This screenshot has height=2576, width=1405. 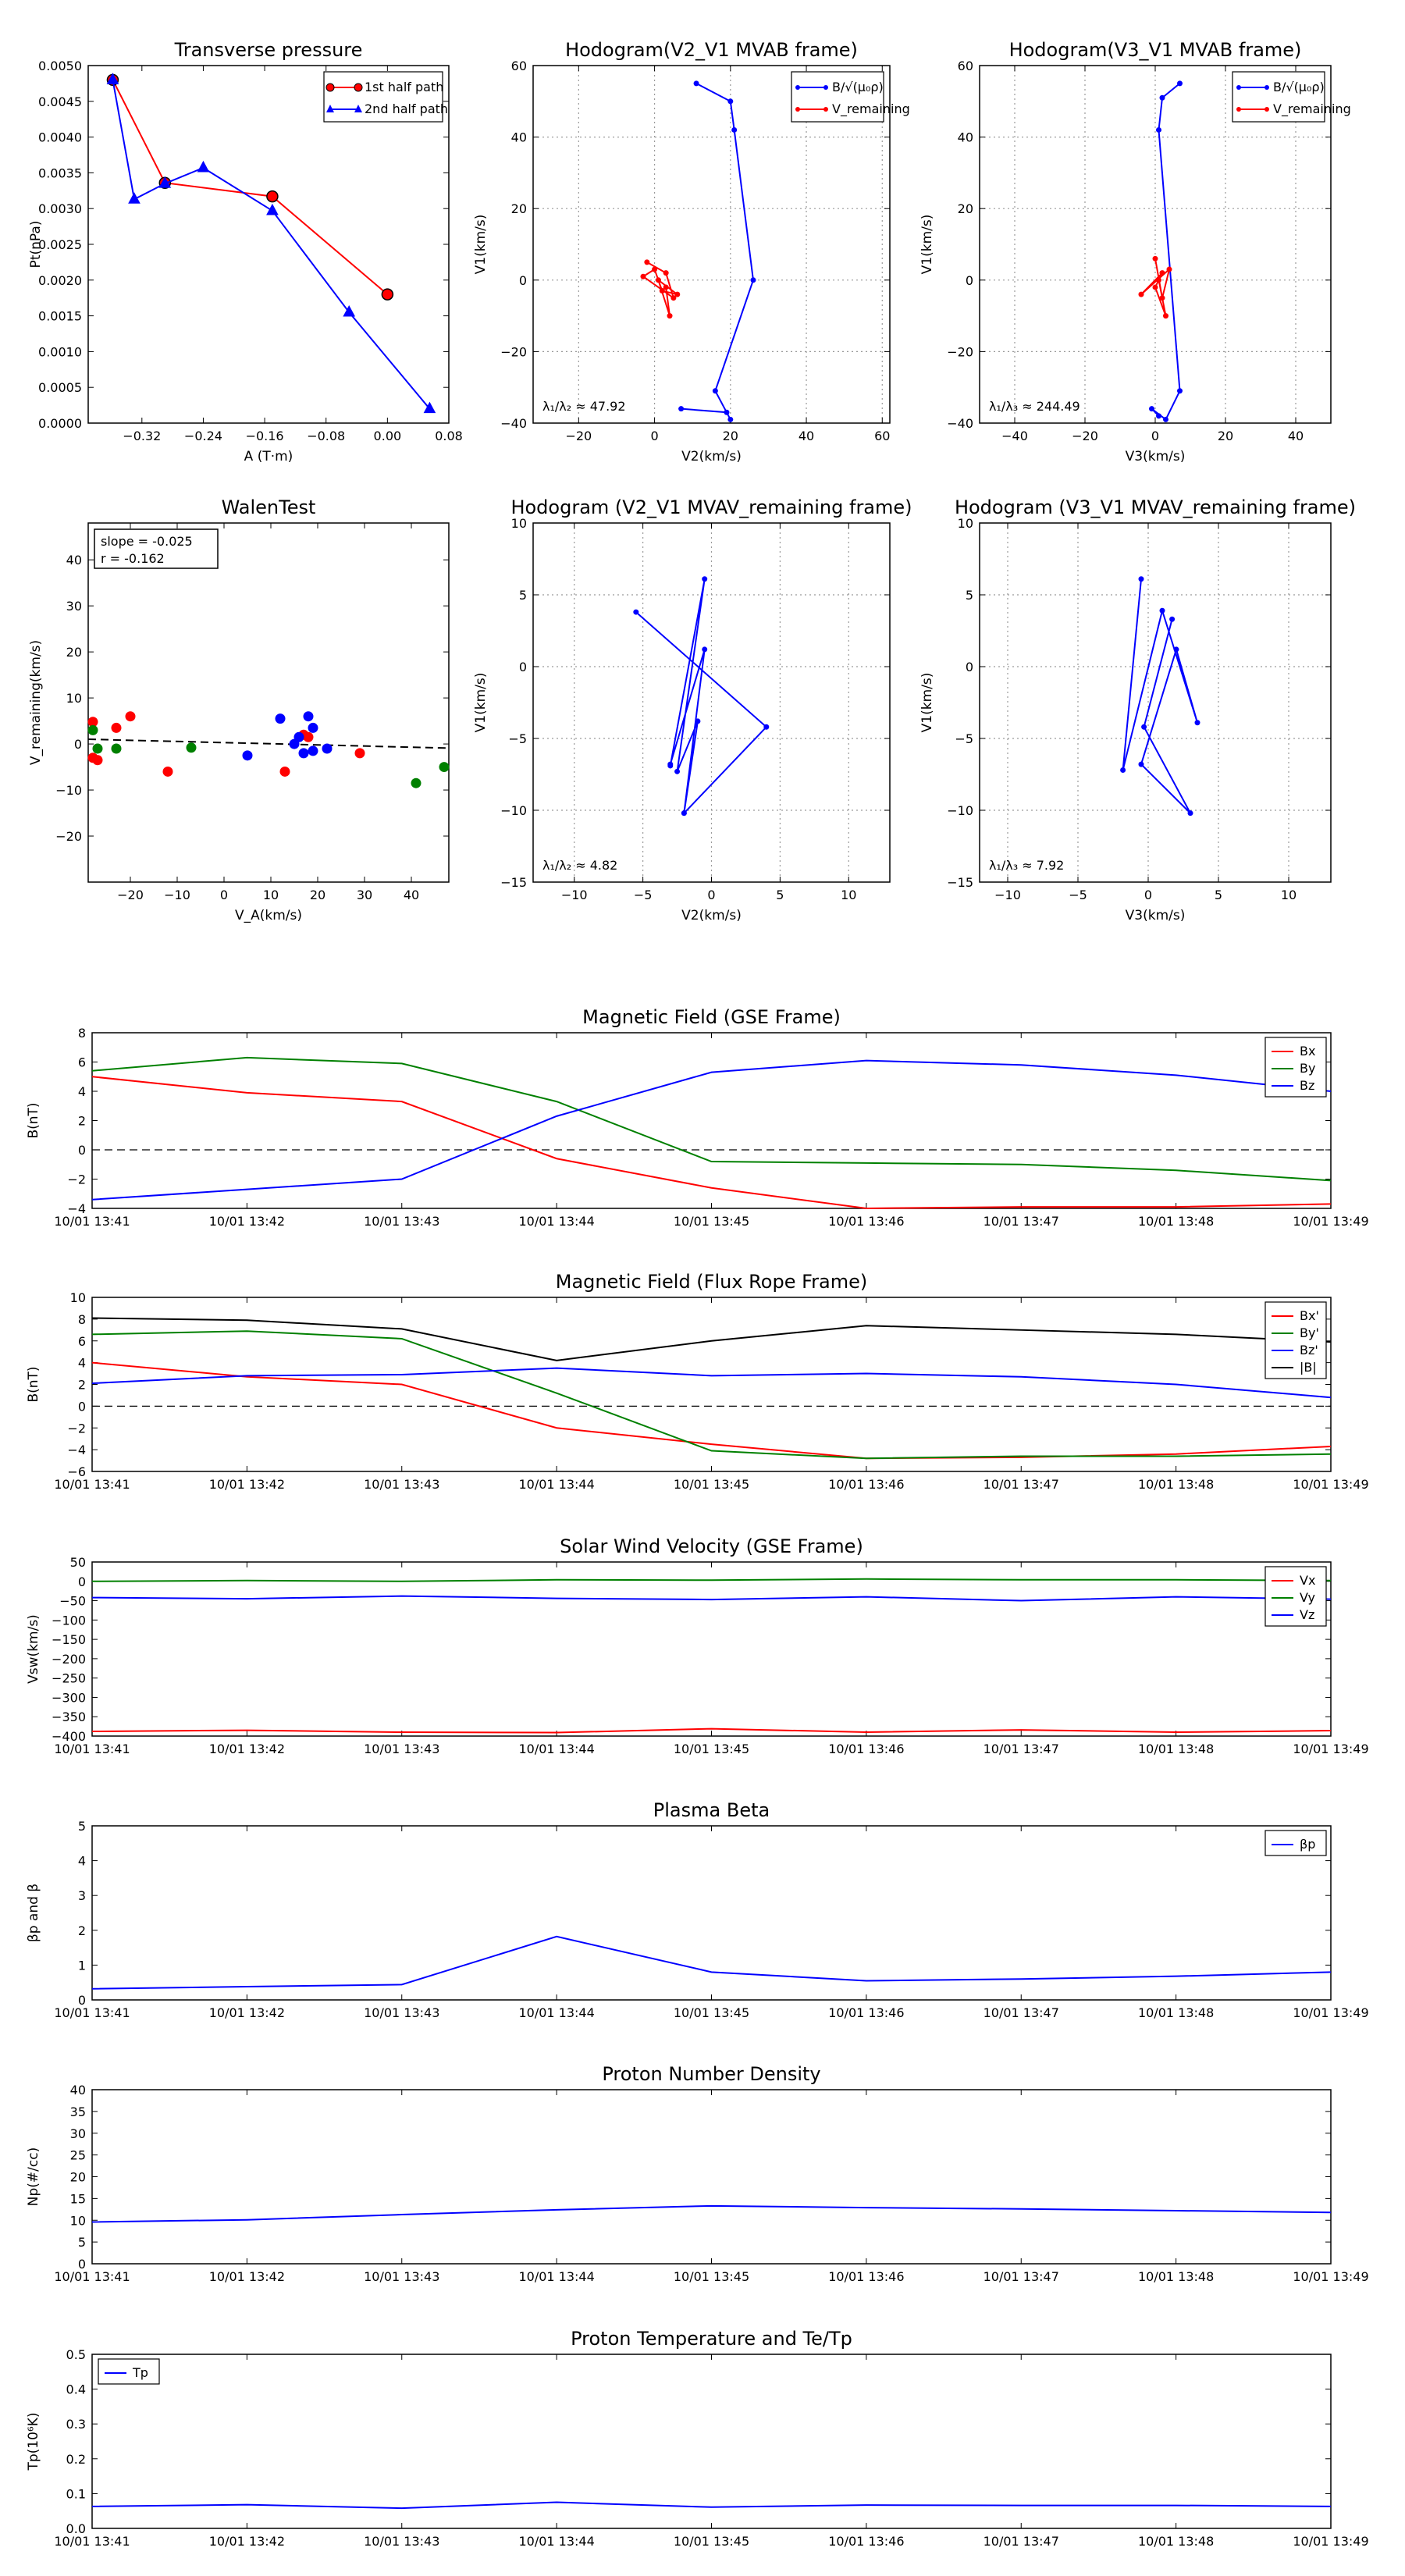 What do you see at coordinates (964, 738) in the screenshot?
I see `y-tick-label: −5` at bounding box center [964, 738].